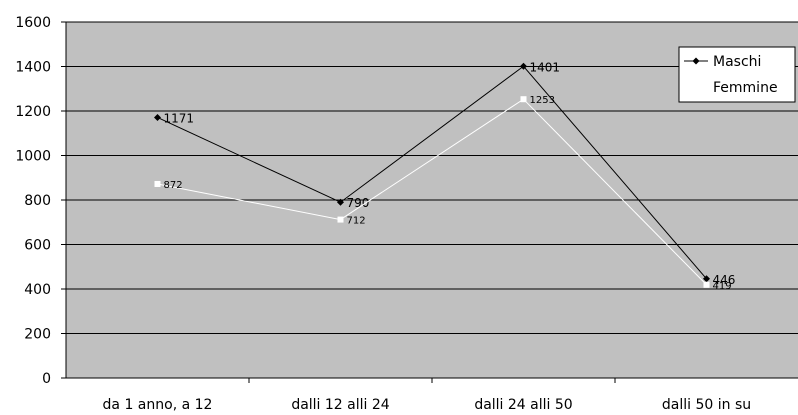  Describe the element at coordinates (37, 246) in the screenshot. I see `y-tick-label: 600` at that location.